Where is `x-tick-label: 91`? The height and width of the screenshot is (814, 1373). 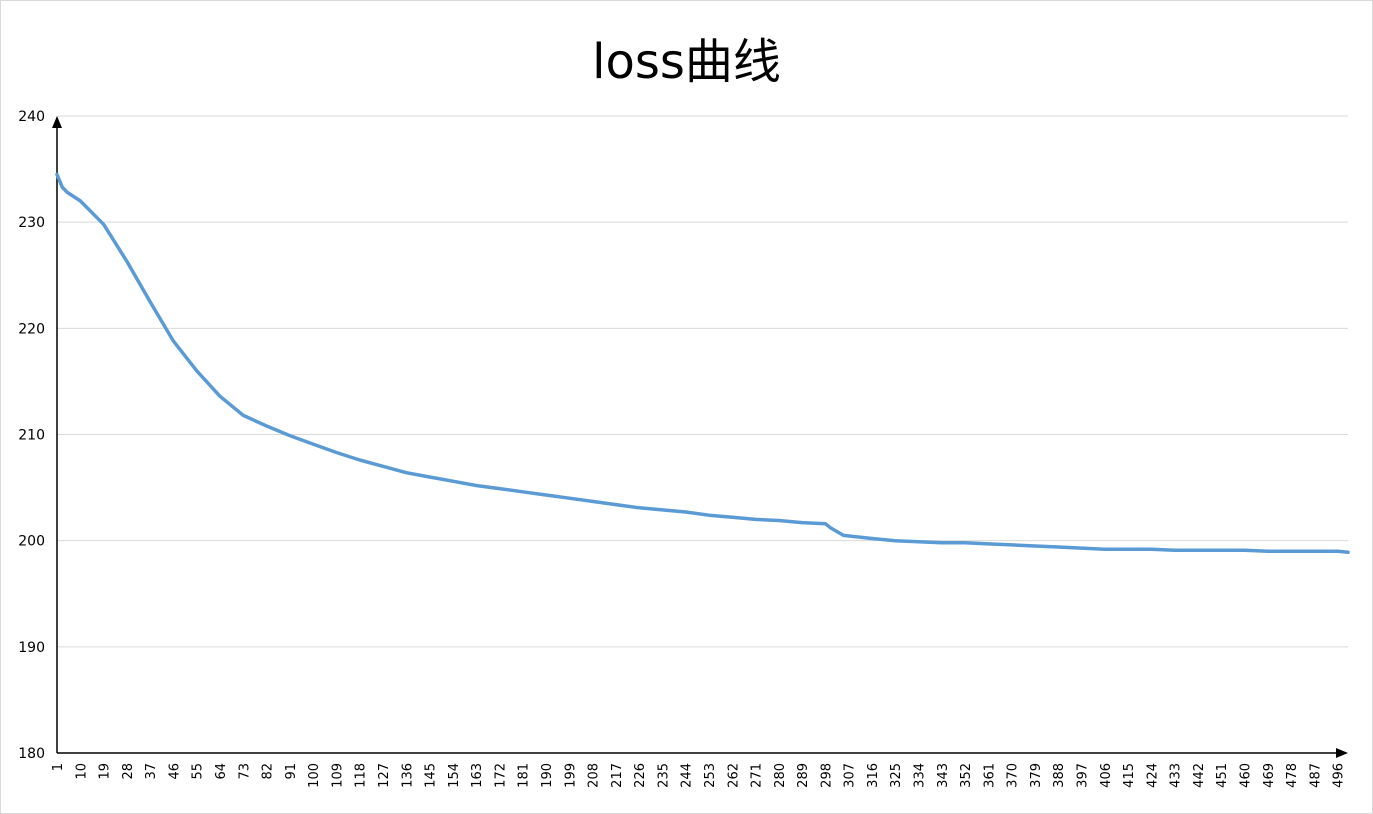
x-tick-label: 91 is located at coordinates (291, 771).